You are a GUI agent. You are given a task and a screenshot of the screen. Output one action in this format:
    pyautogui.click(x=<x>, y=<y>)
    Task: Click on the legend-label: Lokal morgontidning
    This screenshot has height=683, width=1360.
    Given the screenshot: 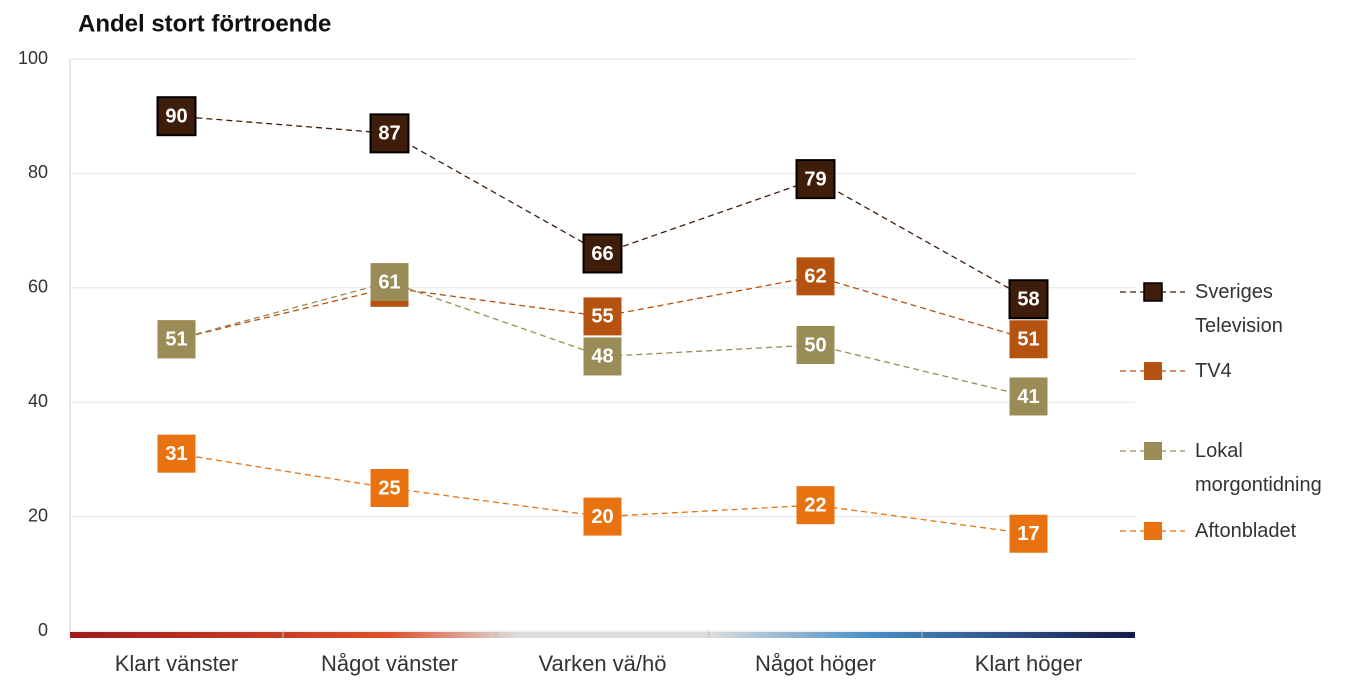 What is the action you would take?
    pyautogui.click(x=1258, y=468)
    